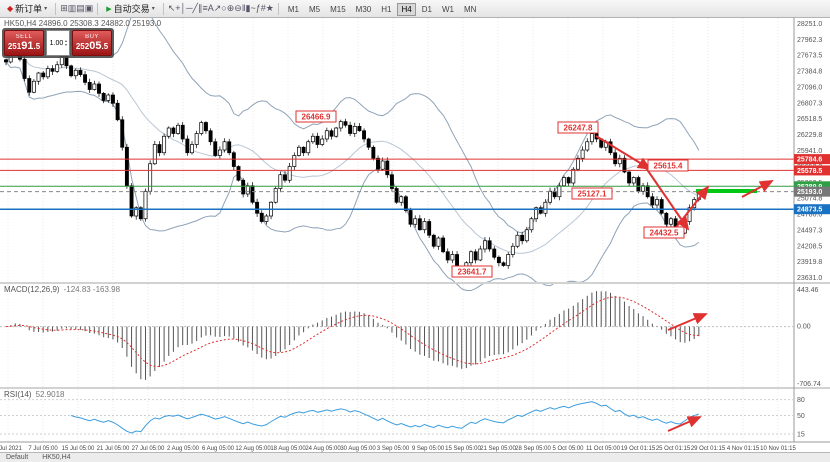  I want to click on price-scale-label: 24497.3, so click(809, 230).